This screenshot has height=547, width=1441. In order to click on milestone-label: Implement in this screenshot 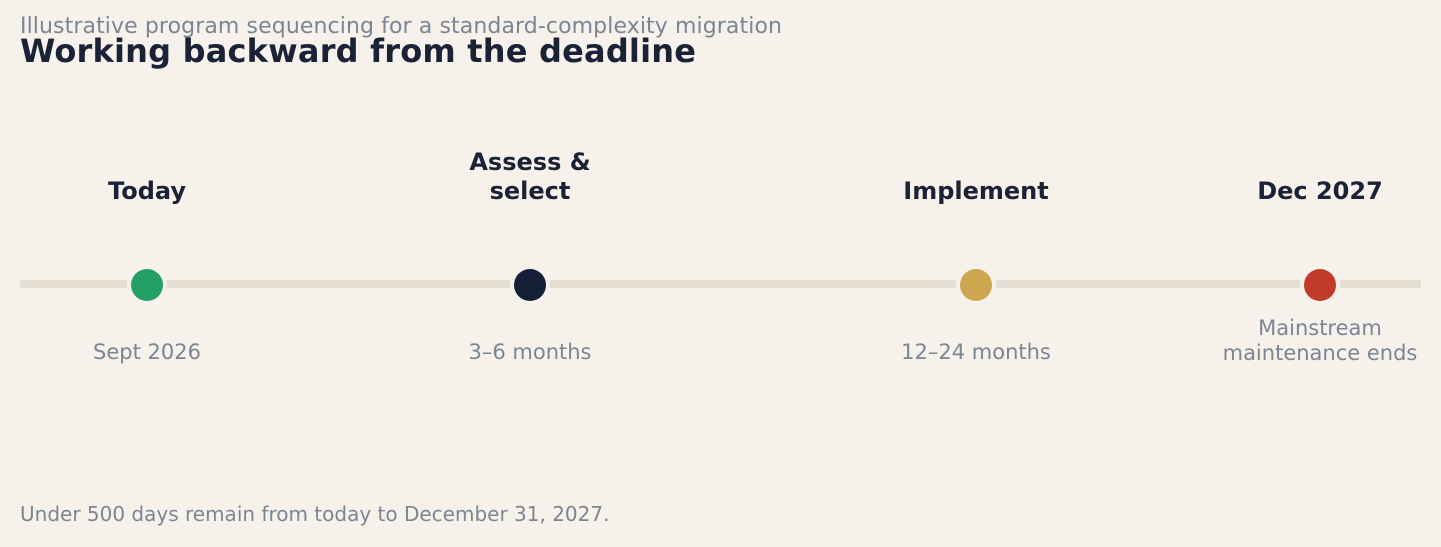, I will do `click(976, 191)`.